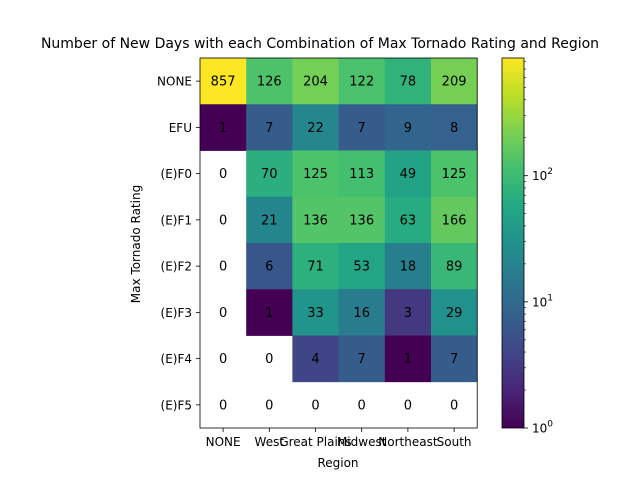 This screenshot has width=640, height=480. What do you see at coordinates (178, 243) in the screenshot?
I see `y-axis: NONE EFU (E)F0 (E)F1 (E)F2 (E)F3 (E)F4 (E)F5` at bounding box center [178, 243].